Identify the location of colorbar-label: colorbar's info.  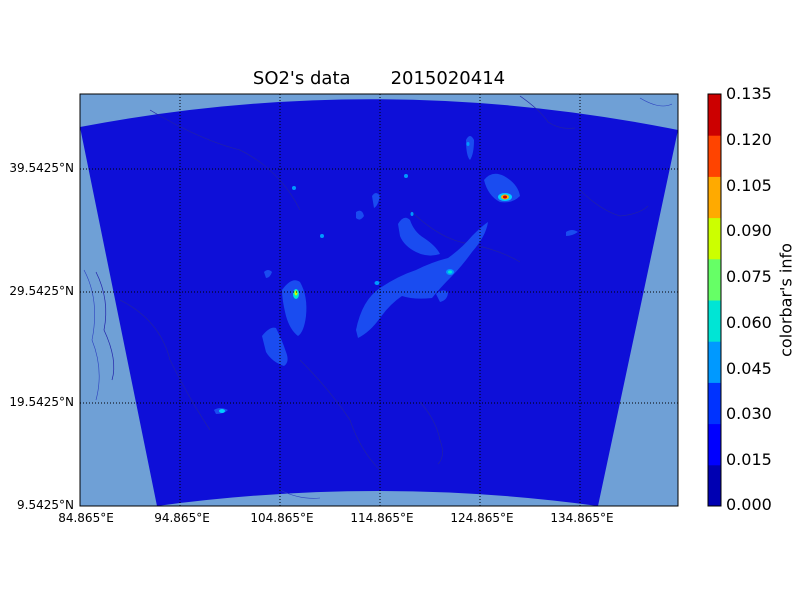
(786, 300).